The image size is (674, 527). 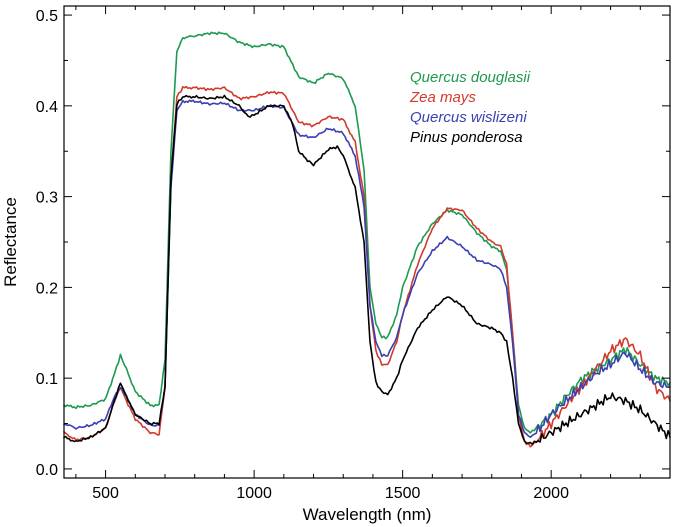 What do you see at coordinates (47, 288) in the screenshot?
I see `y-tick-label: 0.2` at bounding box center [47, 288].